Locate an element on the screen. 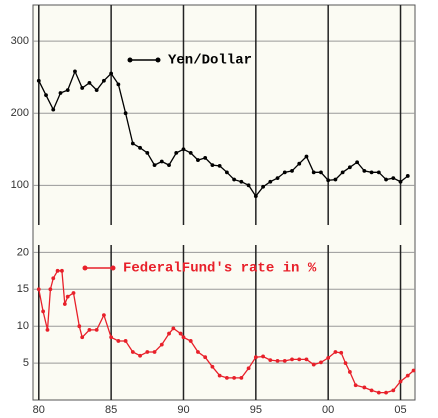  y-tick-label: 300 is located at coordinates (20, 41).